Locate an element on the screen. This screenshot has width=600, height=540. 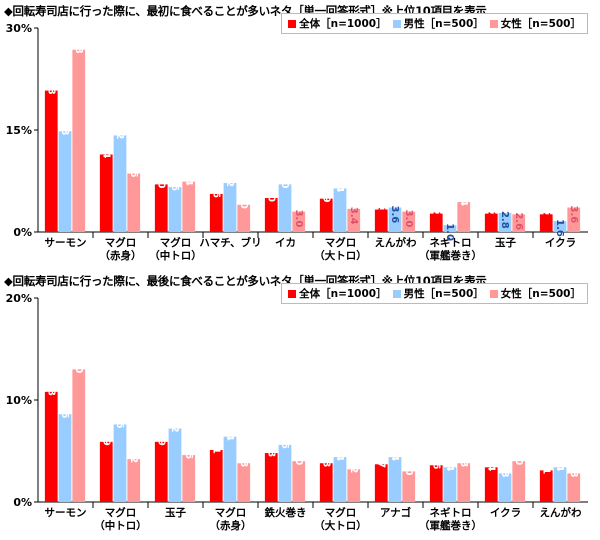
data-label: 11.4 is located at coordinates (105, 146).